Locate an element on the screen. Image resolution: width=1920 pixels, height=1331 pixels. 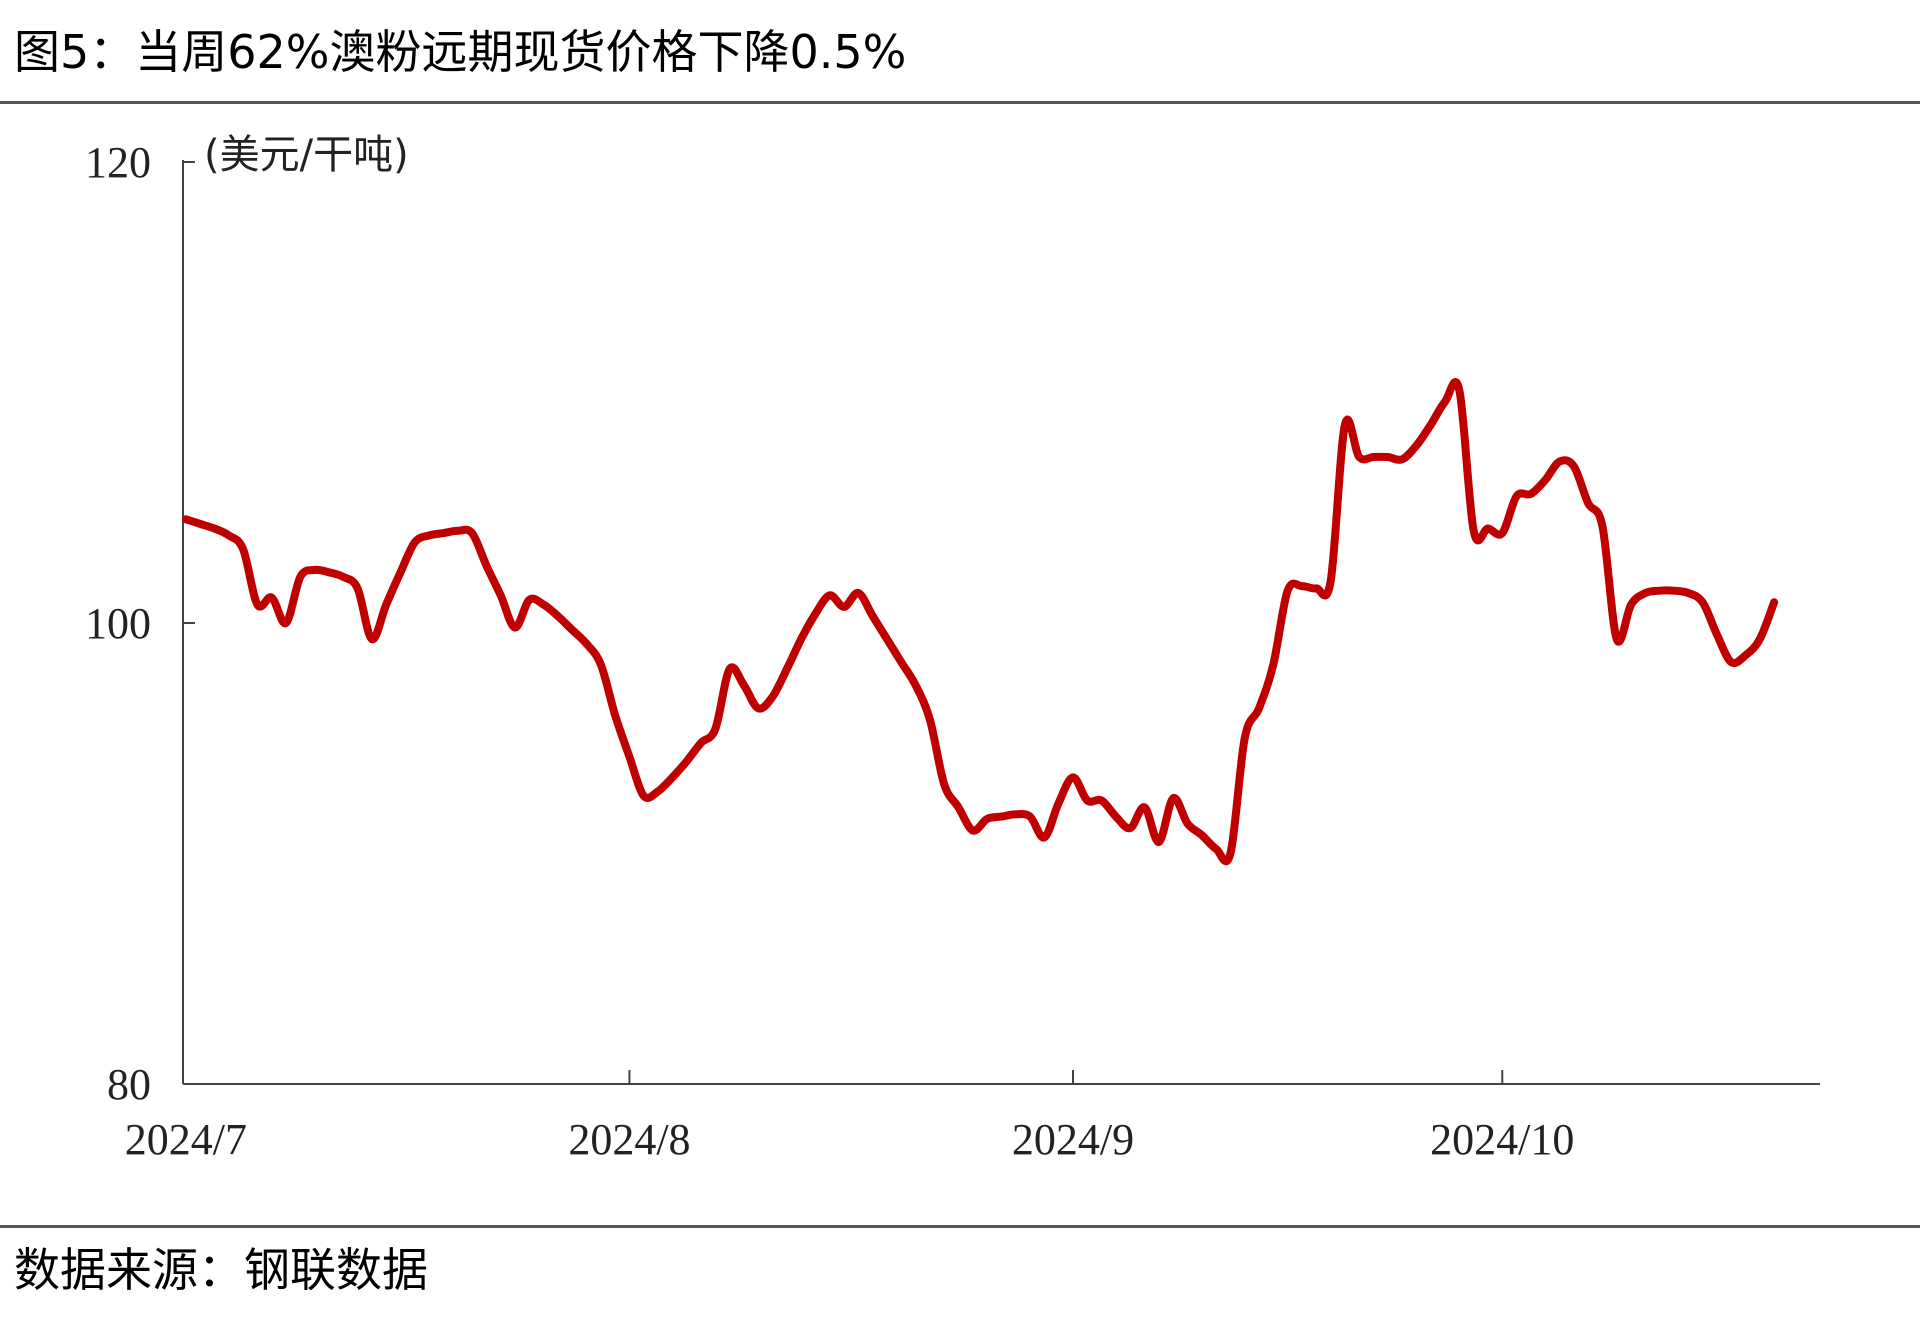
y-axis-ticks: 80 100 120 is located at coordinates (140, 623).